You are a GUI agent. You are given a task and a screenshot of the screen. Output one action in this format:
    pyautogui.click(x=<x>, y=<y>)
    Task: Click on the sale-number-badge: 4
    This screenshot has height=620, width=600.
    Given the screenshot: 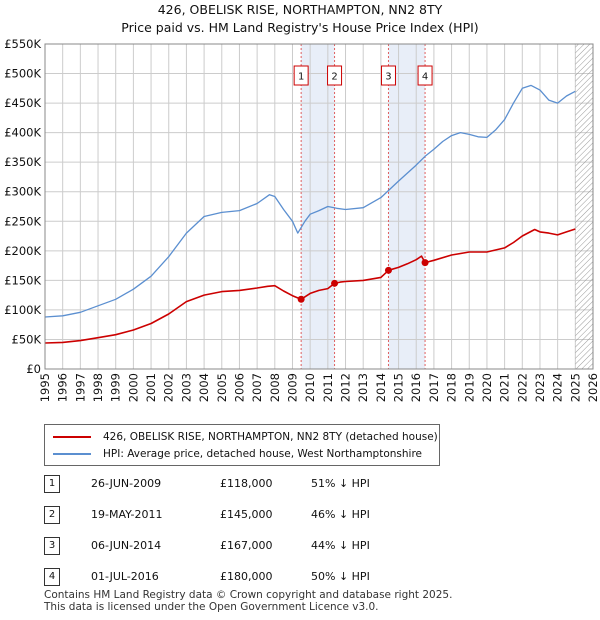 What is the action you would take?
    pyautogui.click(x=52, y=577)
    